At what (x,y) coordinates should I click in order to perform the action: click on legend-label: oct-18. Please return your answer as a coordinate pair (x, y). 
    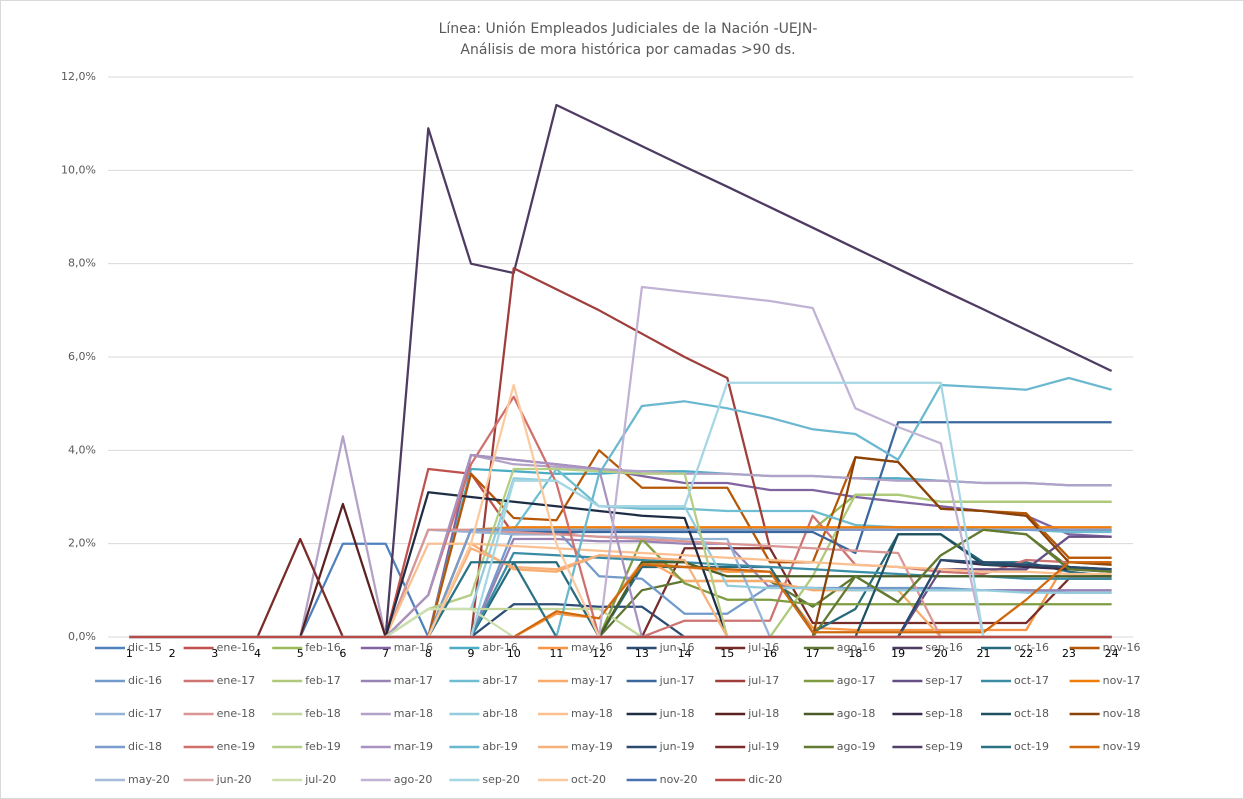
    Looking at the image, I should click on (1031, 713).